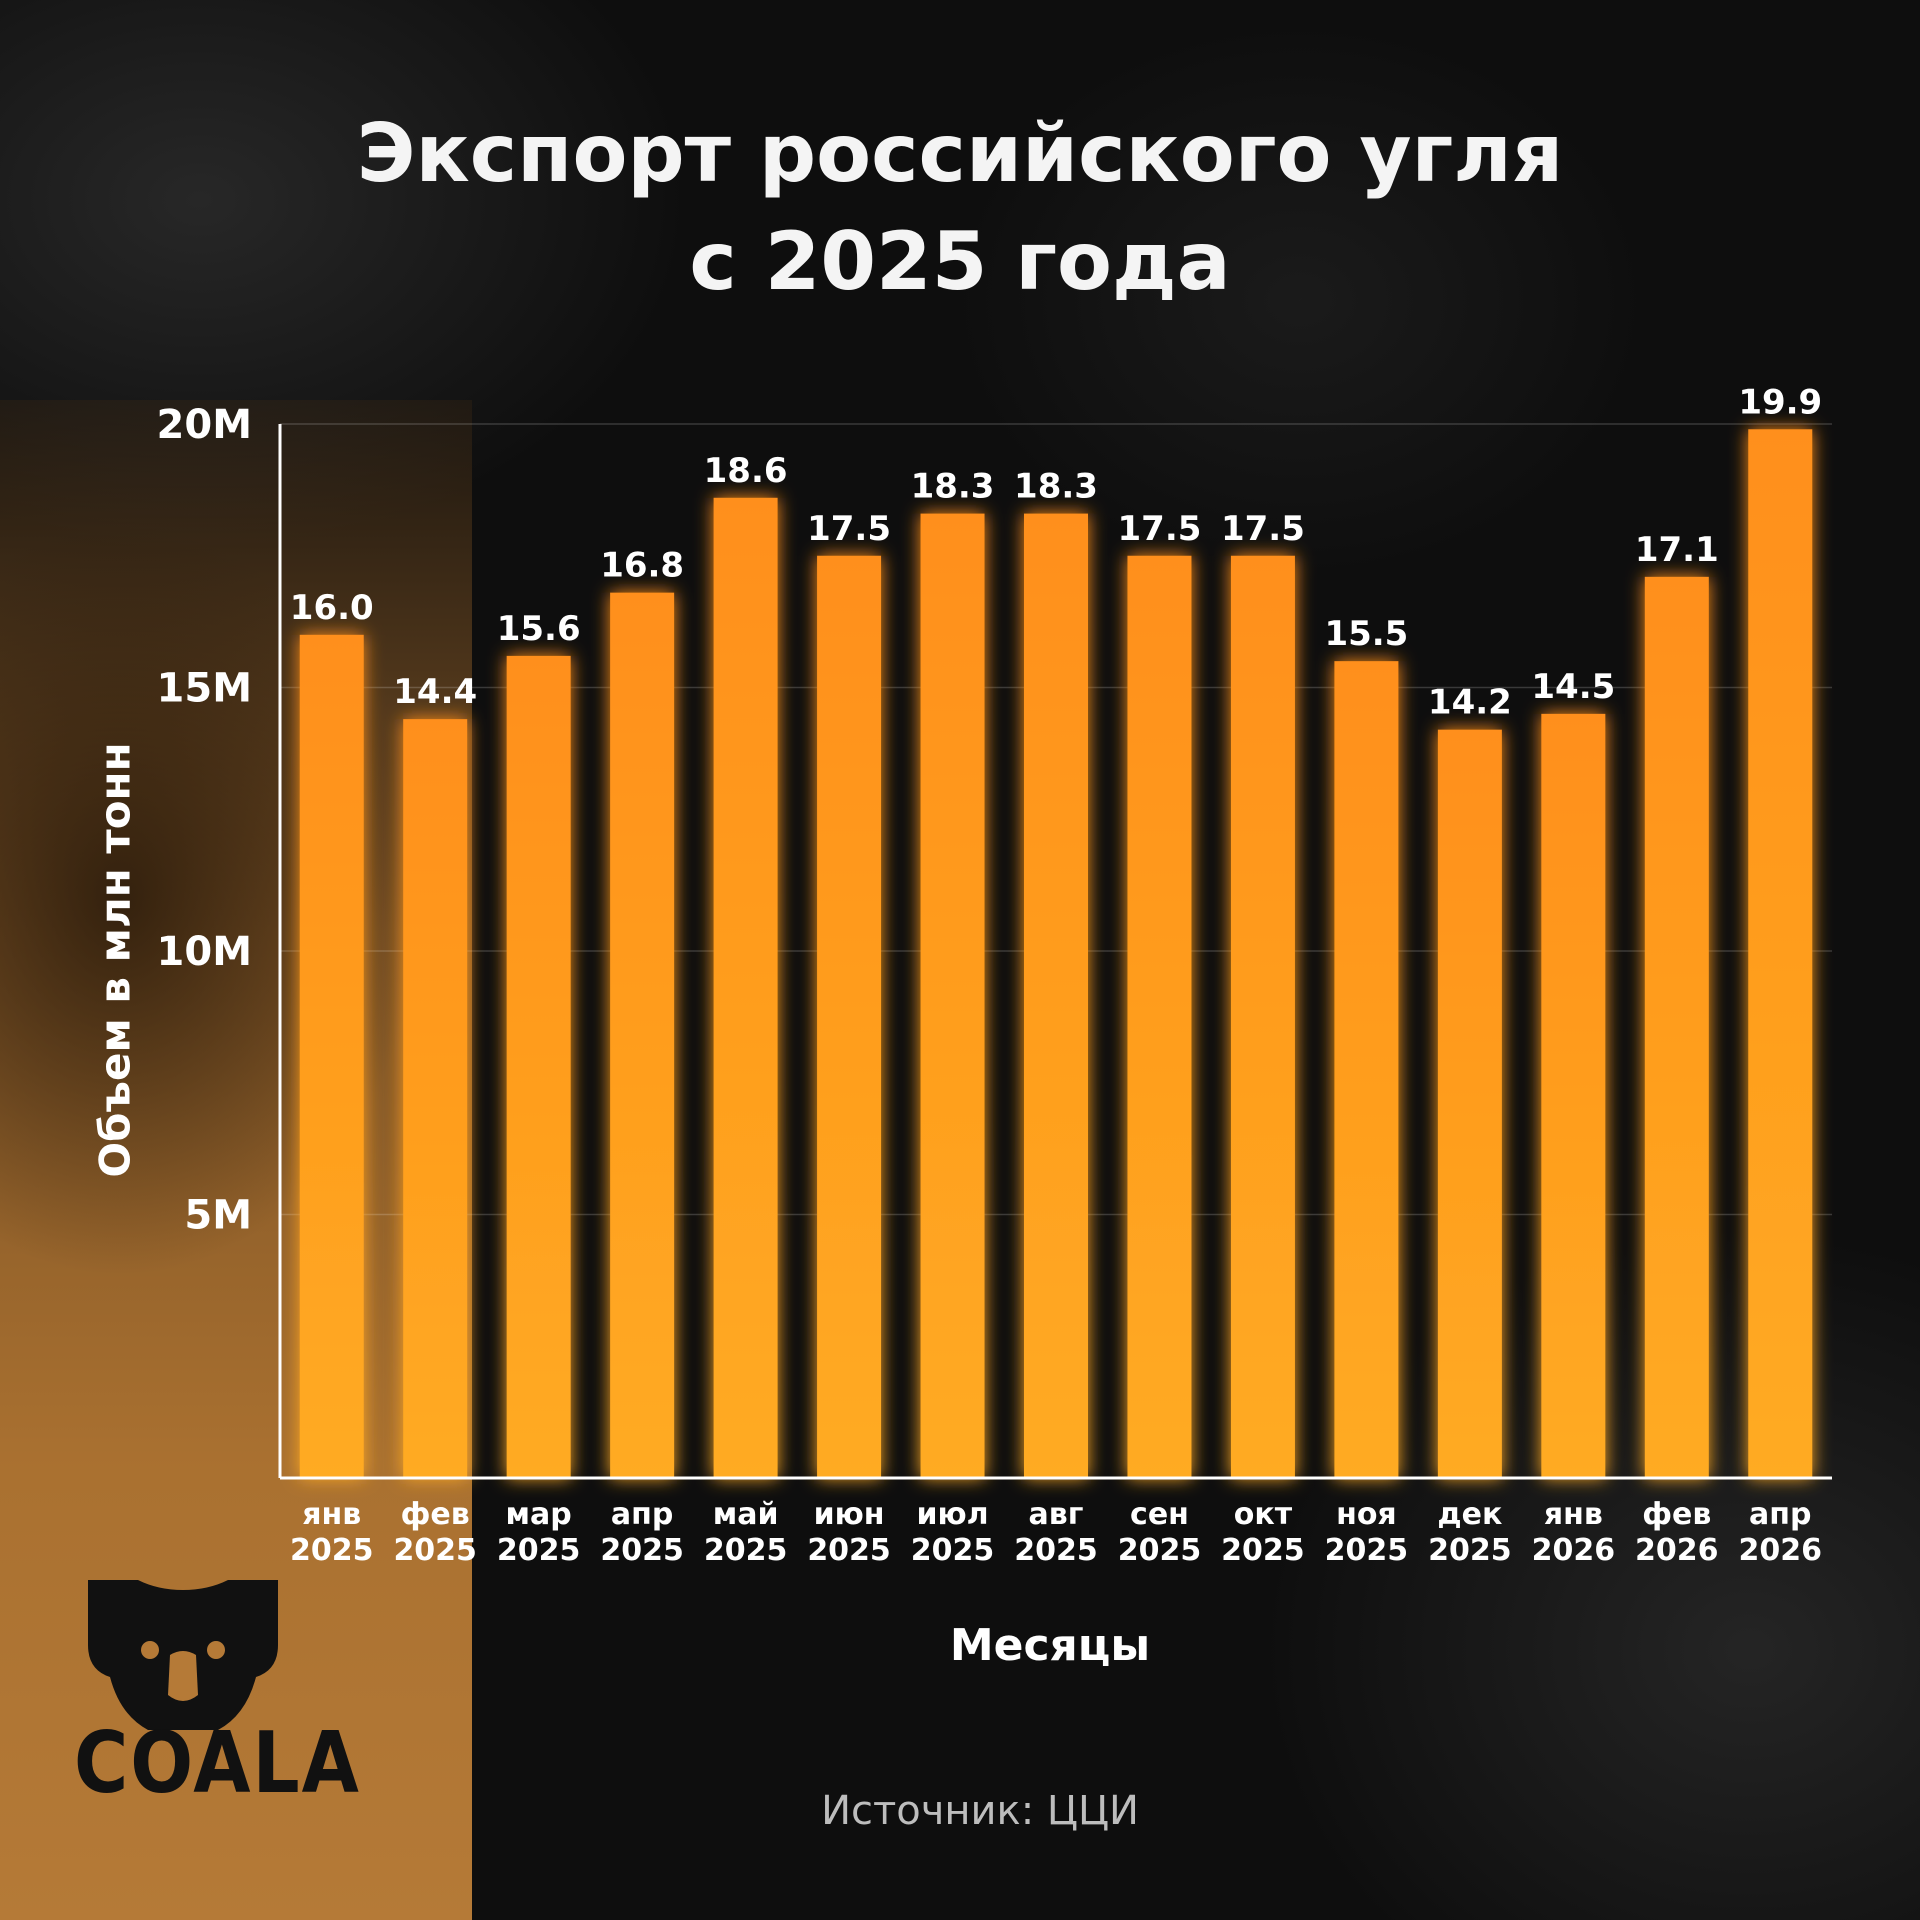 This screenshot has height=1920, width=1920. I want to click on y-axis-label-text: Объем в млн тонн, so click(115, 960).